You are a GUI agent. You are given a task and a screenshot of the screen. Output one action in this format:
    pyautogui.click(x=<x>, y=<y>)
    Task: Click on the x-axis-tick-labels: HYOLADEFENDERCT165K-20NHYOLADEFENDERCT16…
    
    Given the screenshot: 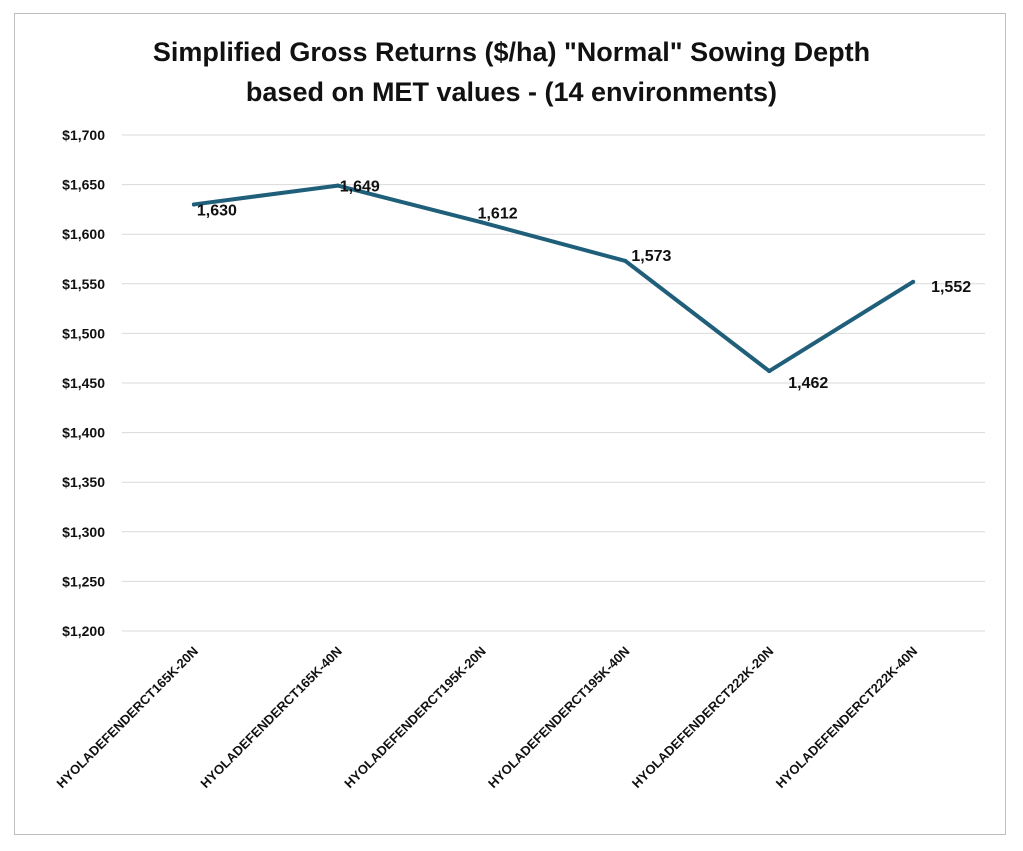 What is the action you would take?
    pyautogui.click(x=487, y=717)
    